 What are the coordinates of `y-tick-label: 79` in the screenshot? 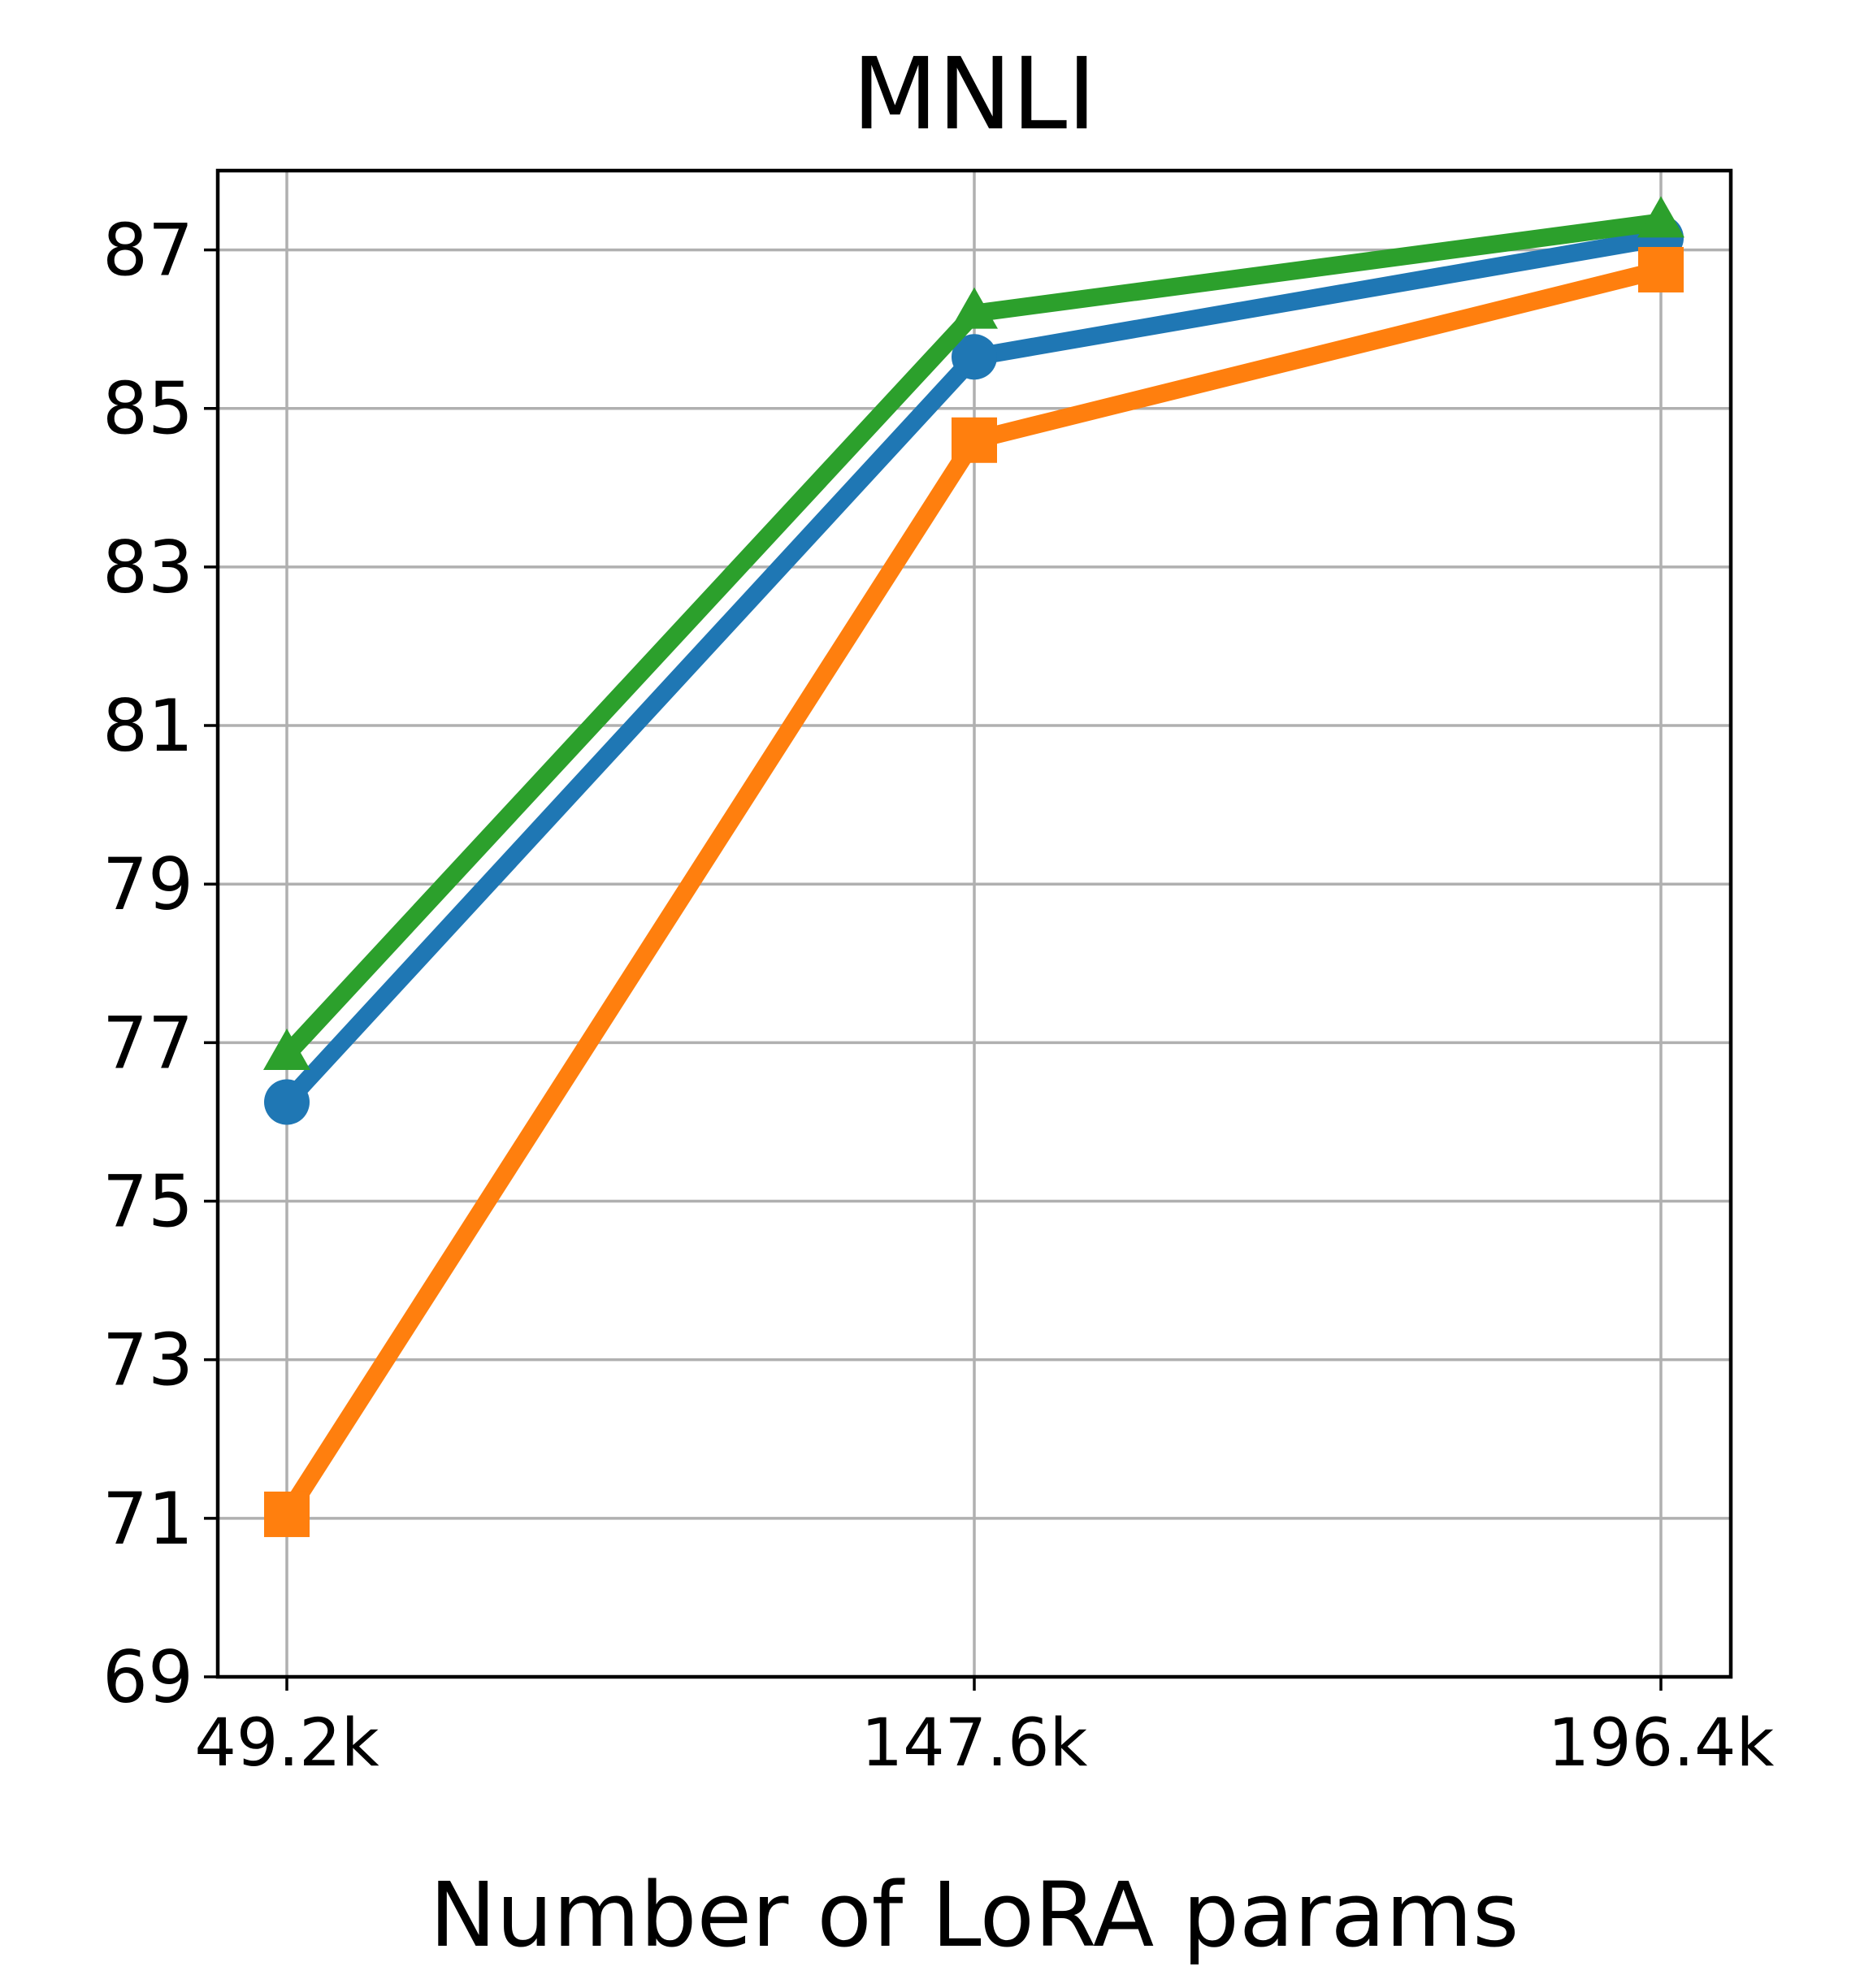 It's located at (147, 884).